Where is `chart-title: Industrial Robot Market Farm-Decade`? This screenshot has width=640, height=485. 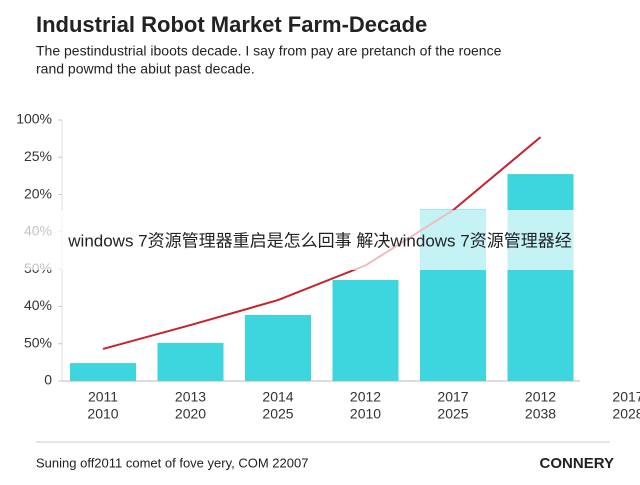
chart-title: Industrial Robot Market Farm-Decade is located at coordinates (231, 24).